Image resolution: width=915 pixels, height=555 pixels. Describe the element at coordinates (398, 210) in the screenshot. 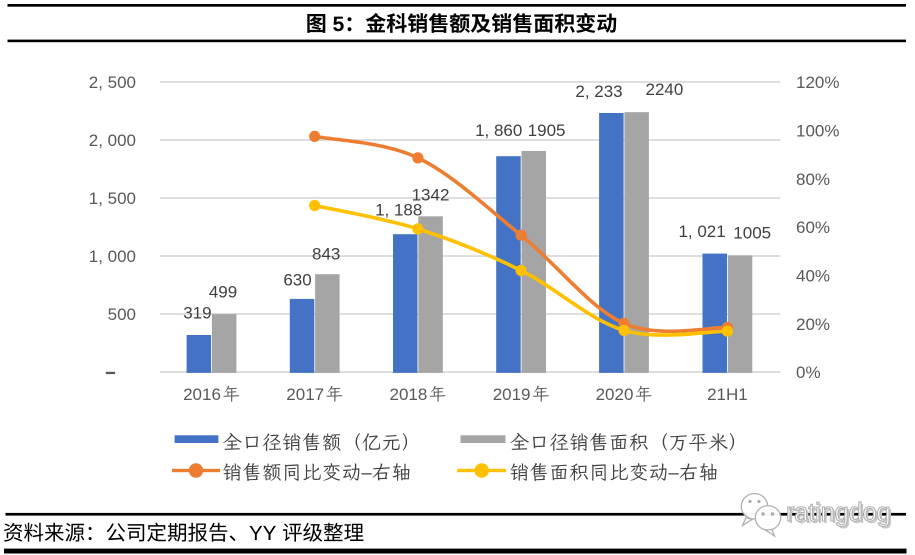

I see `svg-text: 1, 188` at that location.